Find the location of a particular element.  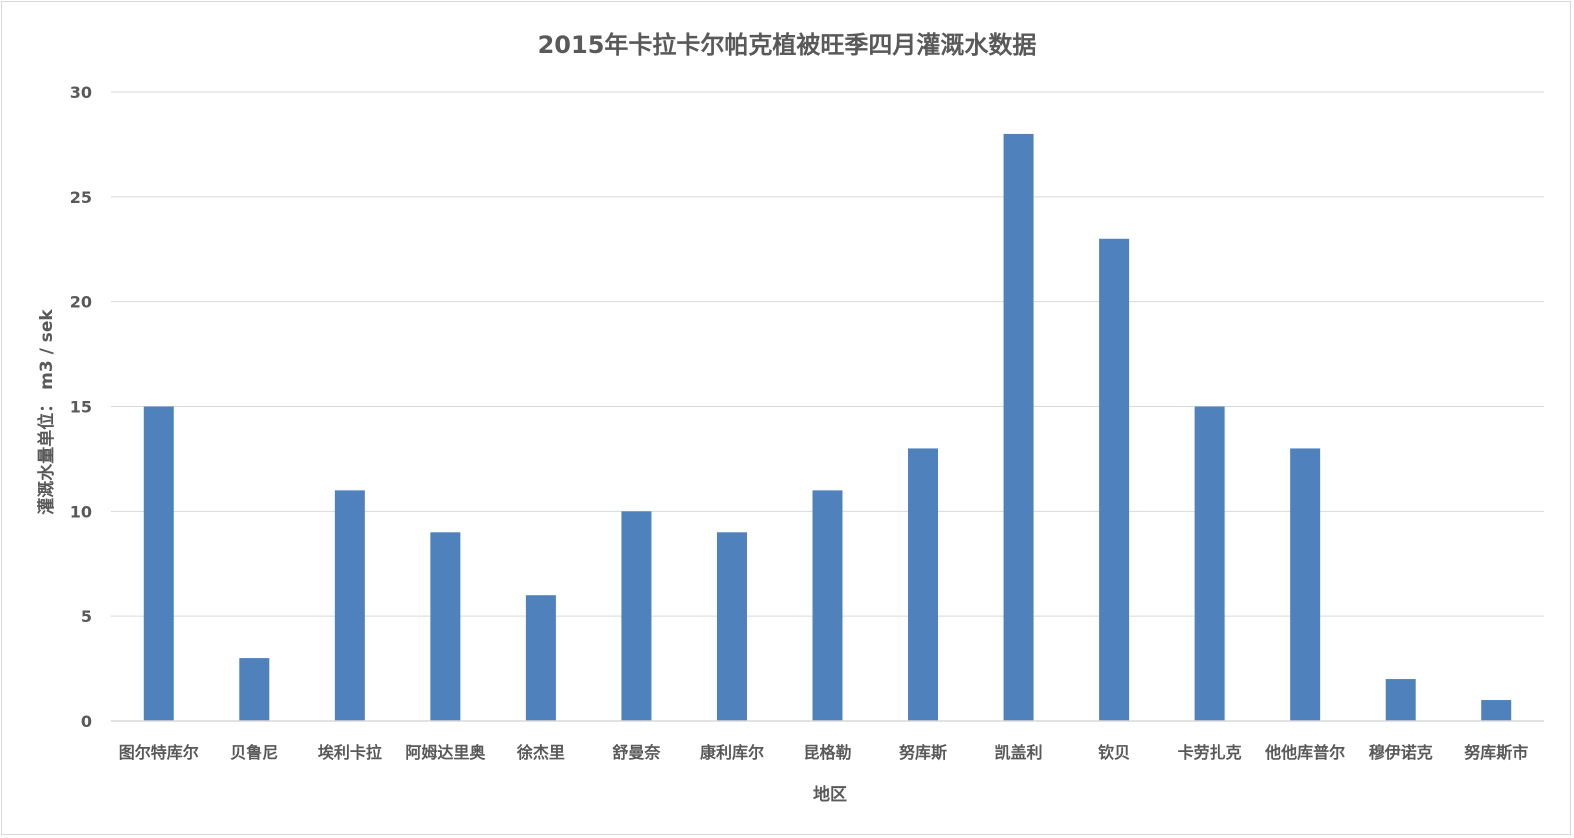

y-axis-title: 灌溉水量单位： m3 / sek is located at coordinates (46, 412).